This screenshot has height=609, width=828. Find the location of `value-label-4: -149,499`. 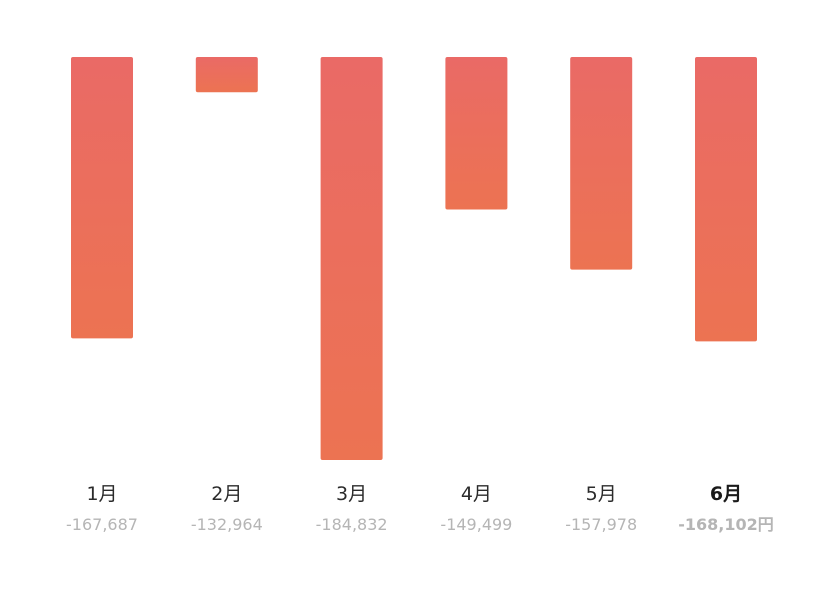

value-label-4: -149,499 is located at coordinates (476, 524).